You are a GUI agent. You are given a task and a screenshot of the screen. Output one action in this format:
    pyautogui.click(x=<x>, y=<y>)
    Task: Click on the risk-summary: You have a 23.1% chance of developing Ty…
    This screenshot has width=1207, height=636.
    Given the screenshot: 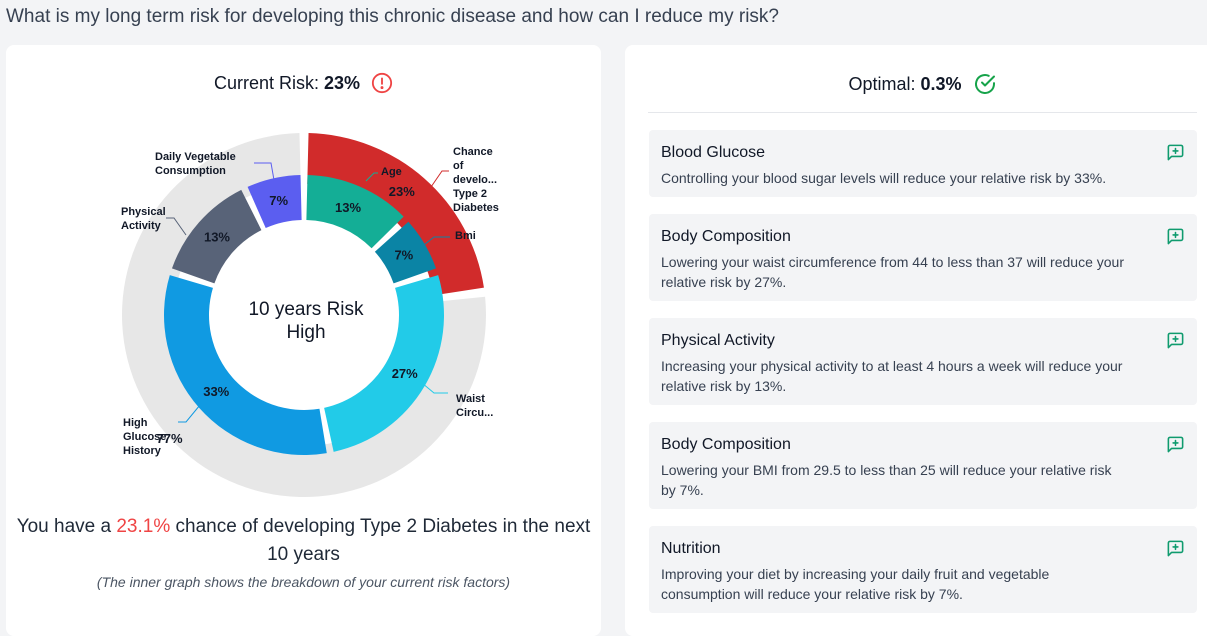 What is the action you would take?
    pyautogui.click(x=303, y=541)
    